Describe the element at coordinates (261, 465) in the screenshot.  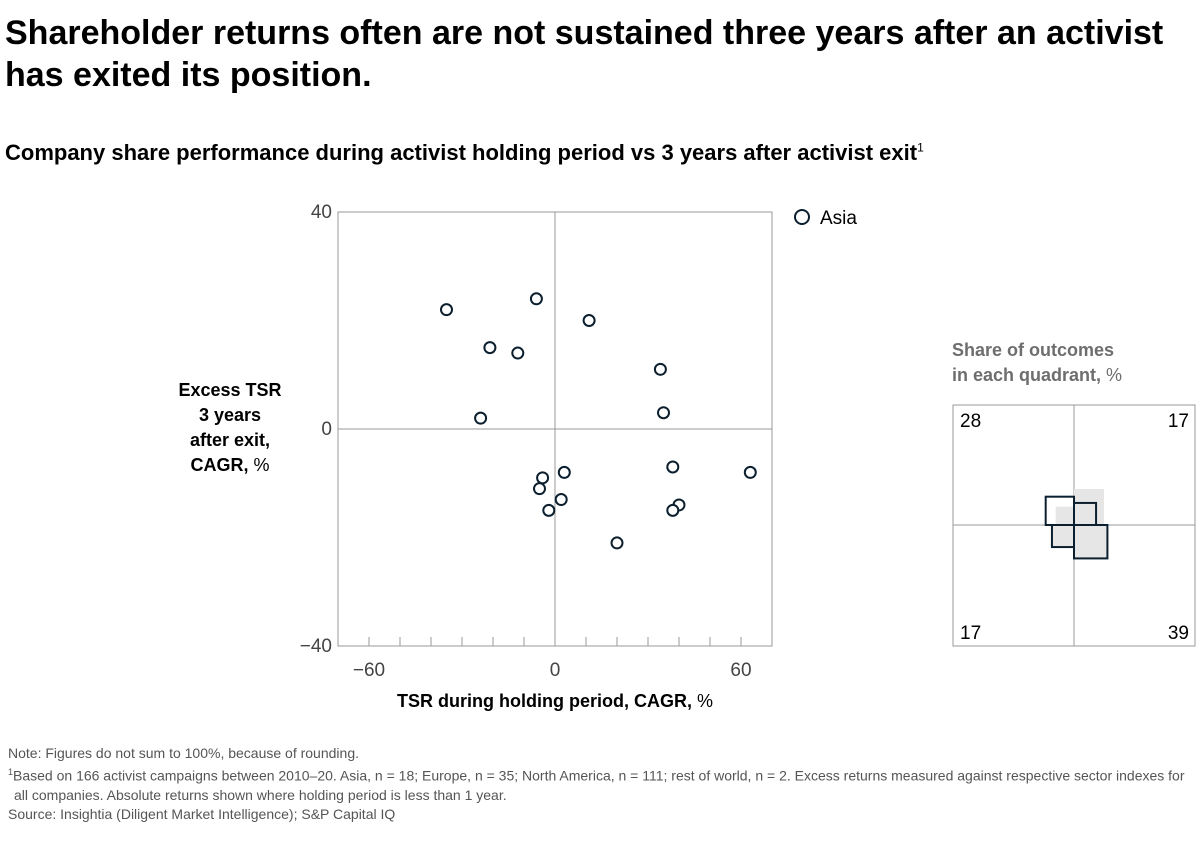
I see `y-axis-unit: %` at that location.